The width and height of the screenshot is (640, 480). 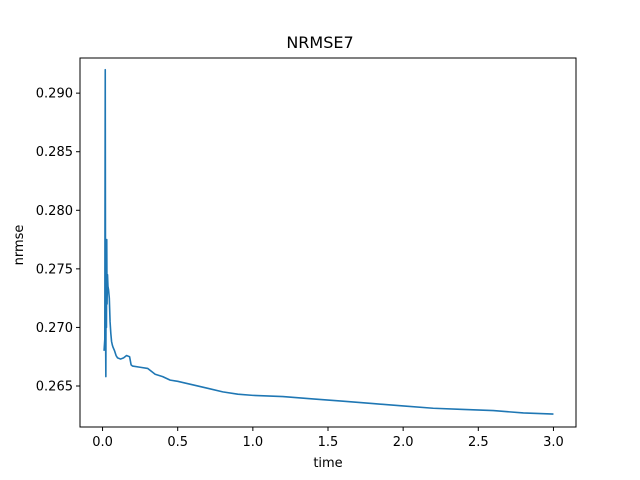 I want to click on y-tick-label: 0.270, so click(x=54, y=328).